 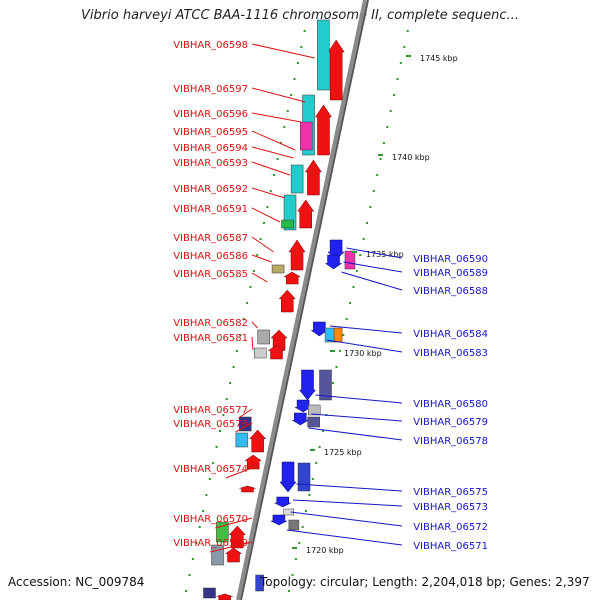 I want to click on right-gene-label: VIBHAR_06580, so click(x=450, y=404).